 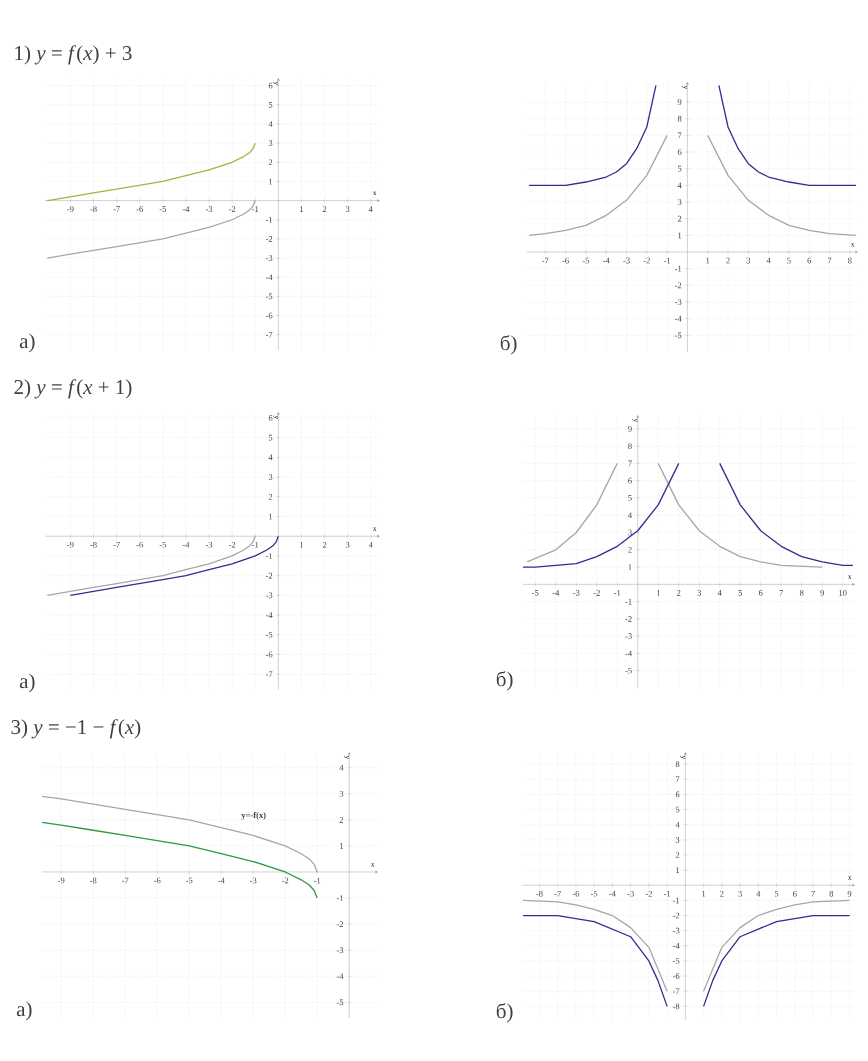 What do you see at coordinates (676, 1006) in the screenshot?
I see `y-tick-label: -8` at bounding box center [676, 1006].